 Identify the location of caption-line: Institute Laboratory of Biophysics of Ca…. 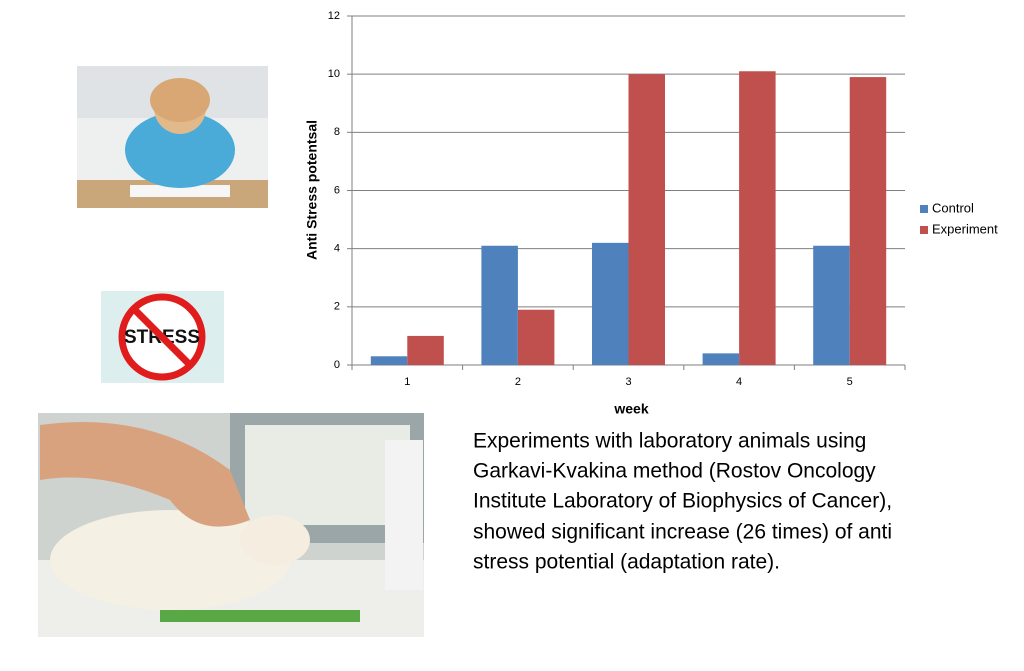
(682, 501).